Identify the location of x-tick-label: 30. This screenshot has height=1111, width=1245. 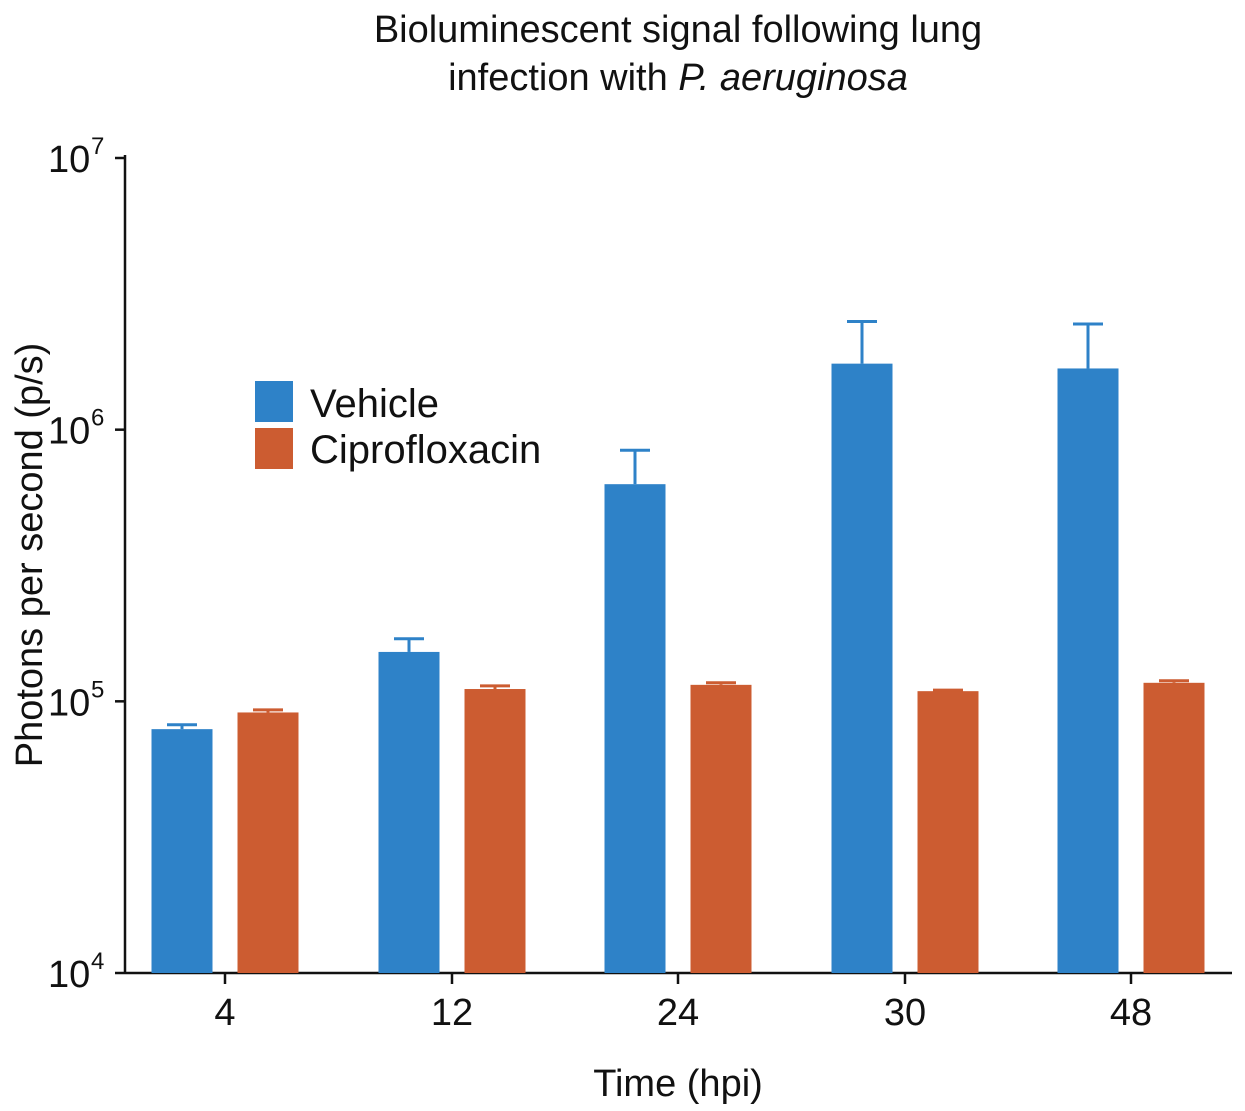
(905, 1013).